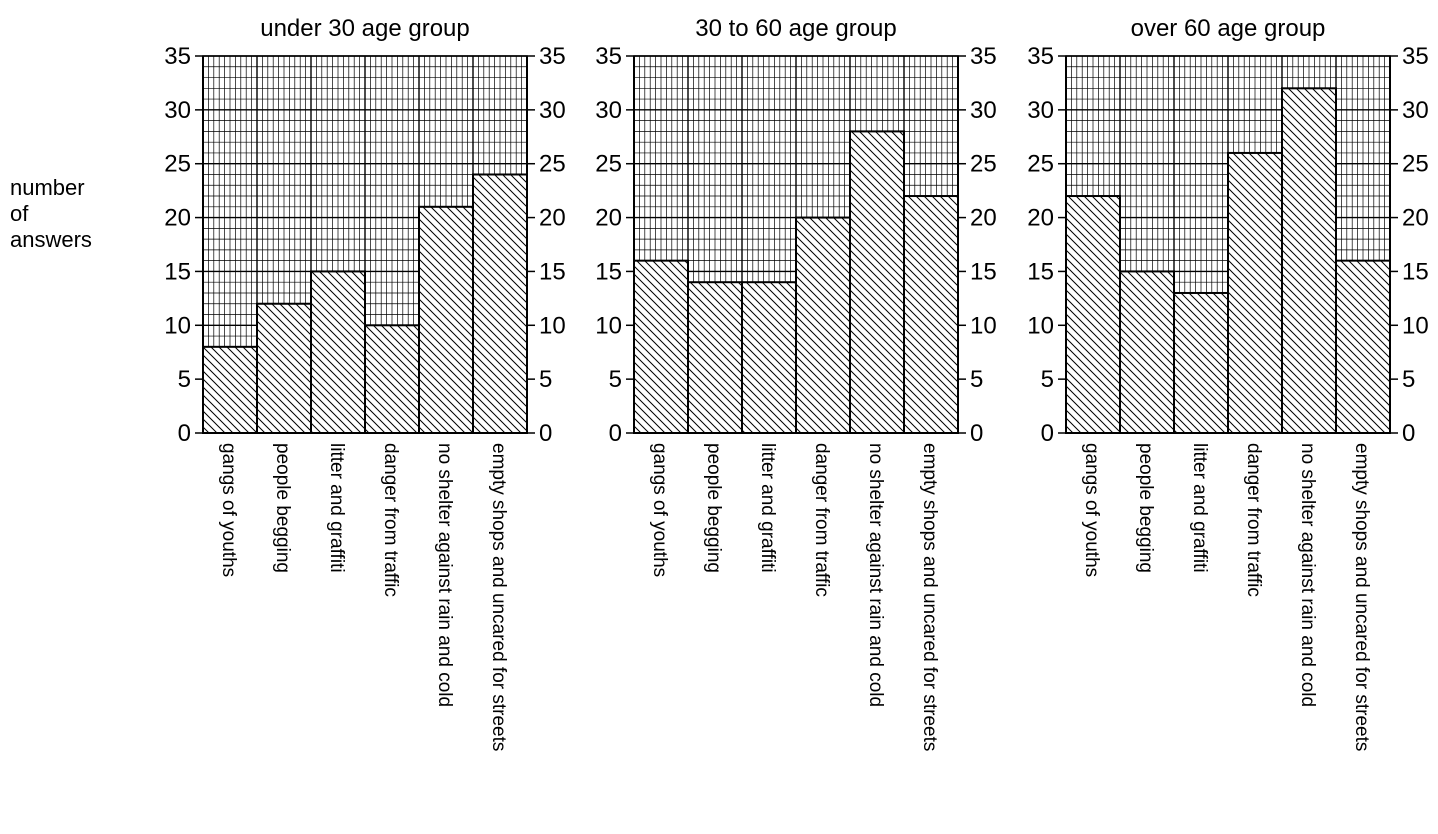 This screenshot has width=1438, height=834. Describe the element at coordinates (365, 28) in the screenshot. I see `chart-title: under 30 age group` at that location.